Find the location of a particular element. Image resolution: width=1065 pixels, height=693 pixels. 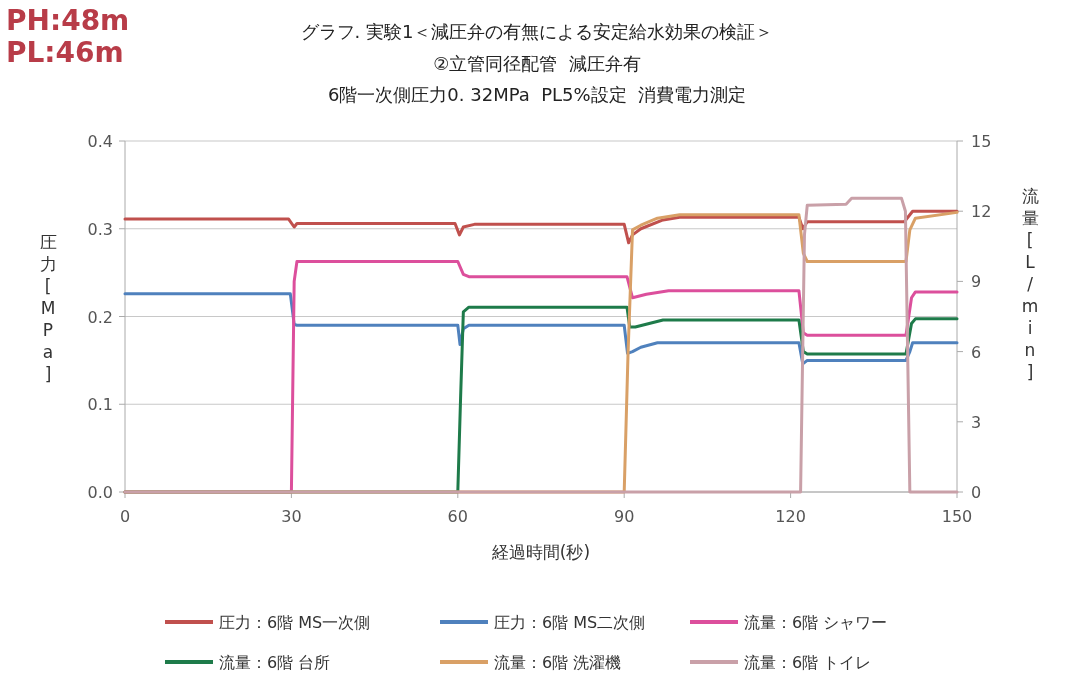

legend-label: 圧力：6階 MS一次側 is located at coordinates (295, 622).